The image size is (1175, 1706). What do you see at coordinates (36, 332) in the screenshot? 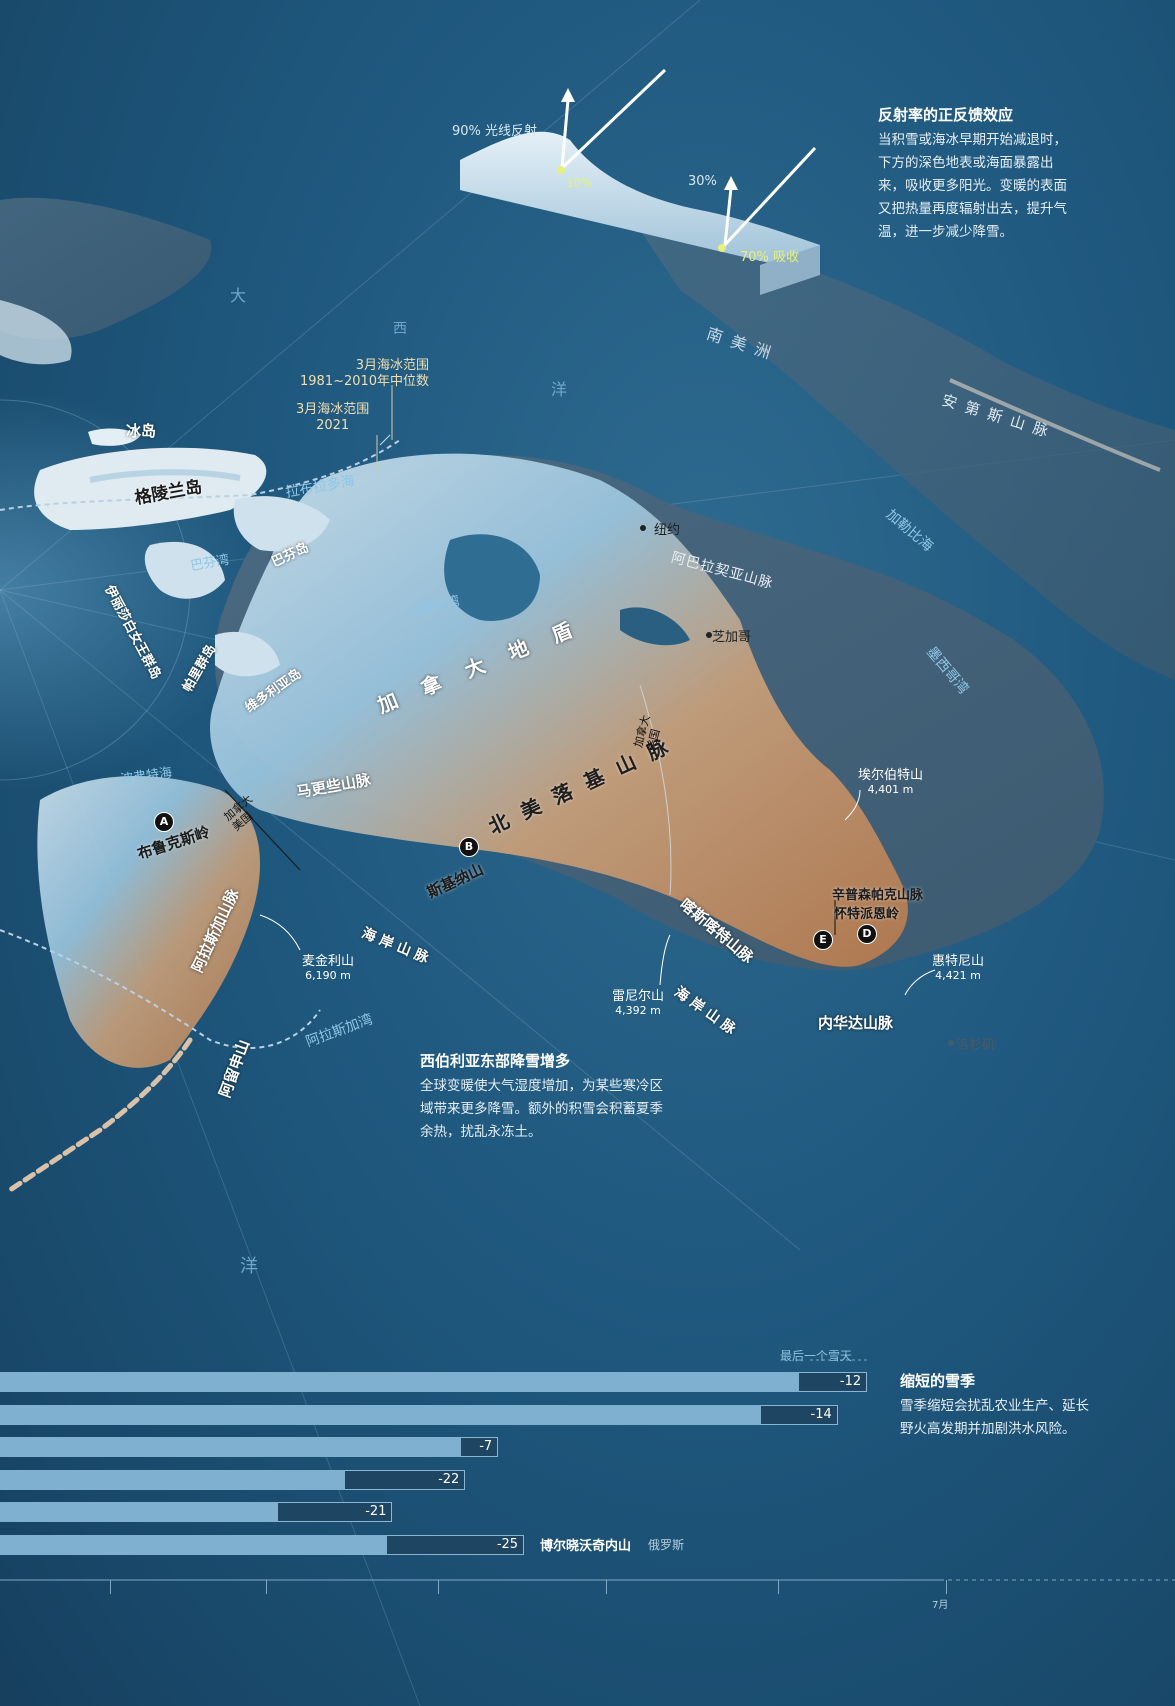
I see `scandinavia-snow` at bounding box center [36, 332].